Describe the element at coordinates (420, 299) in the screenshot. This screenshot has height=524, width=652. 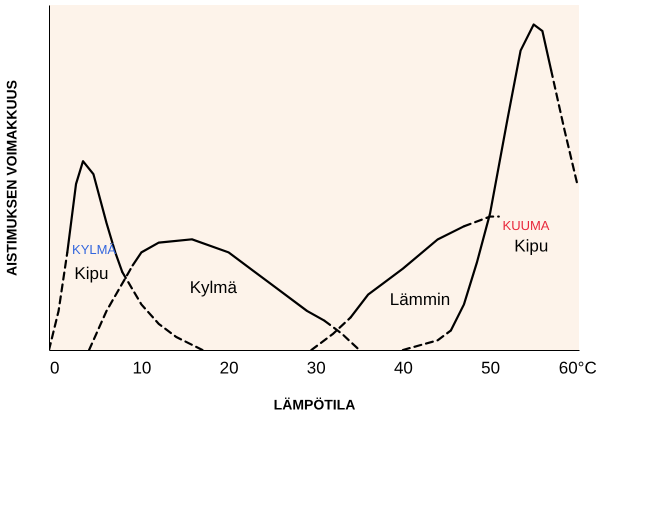
I see `annotation: Lämmin` at that location.